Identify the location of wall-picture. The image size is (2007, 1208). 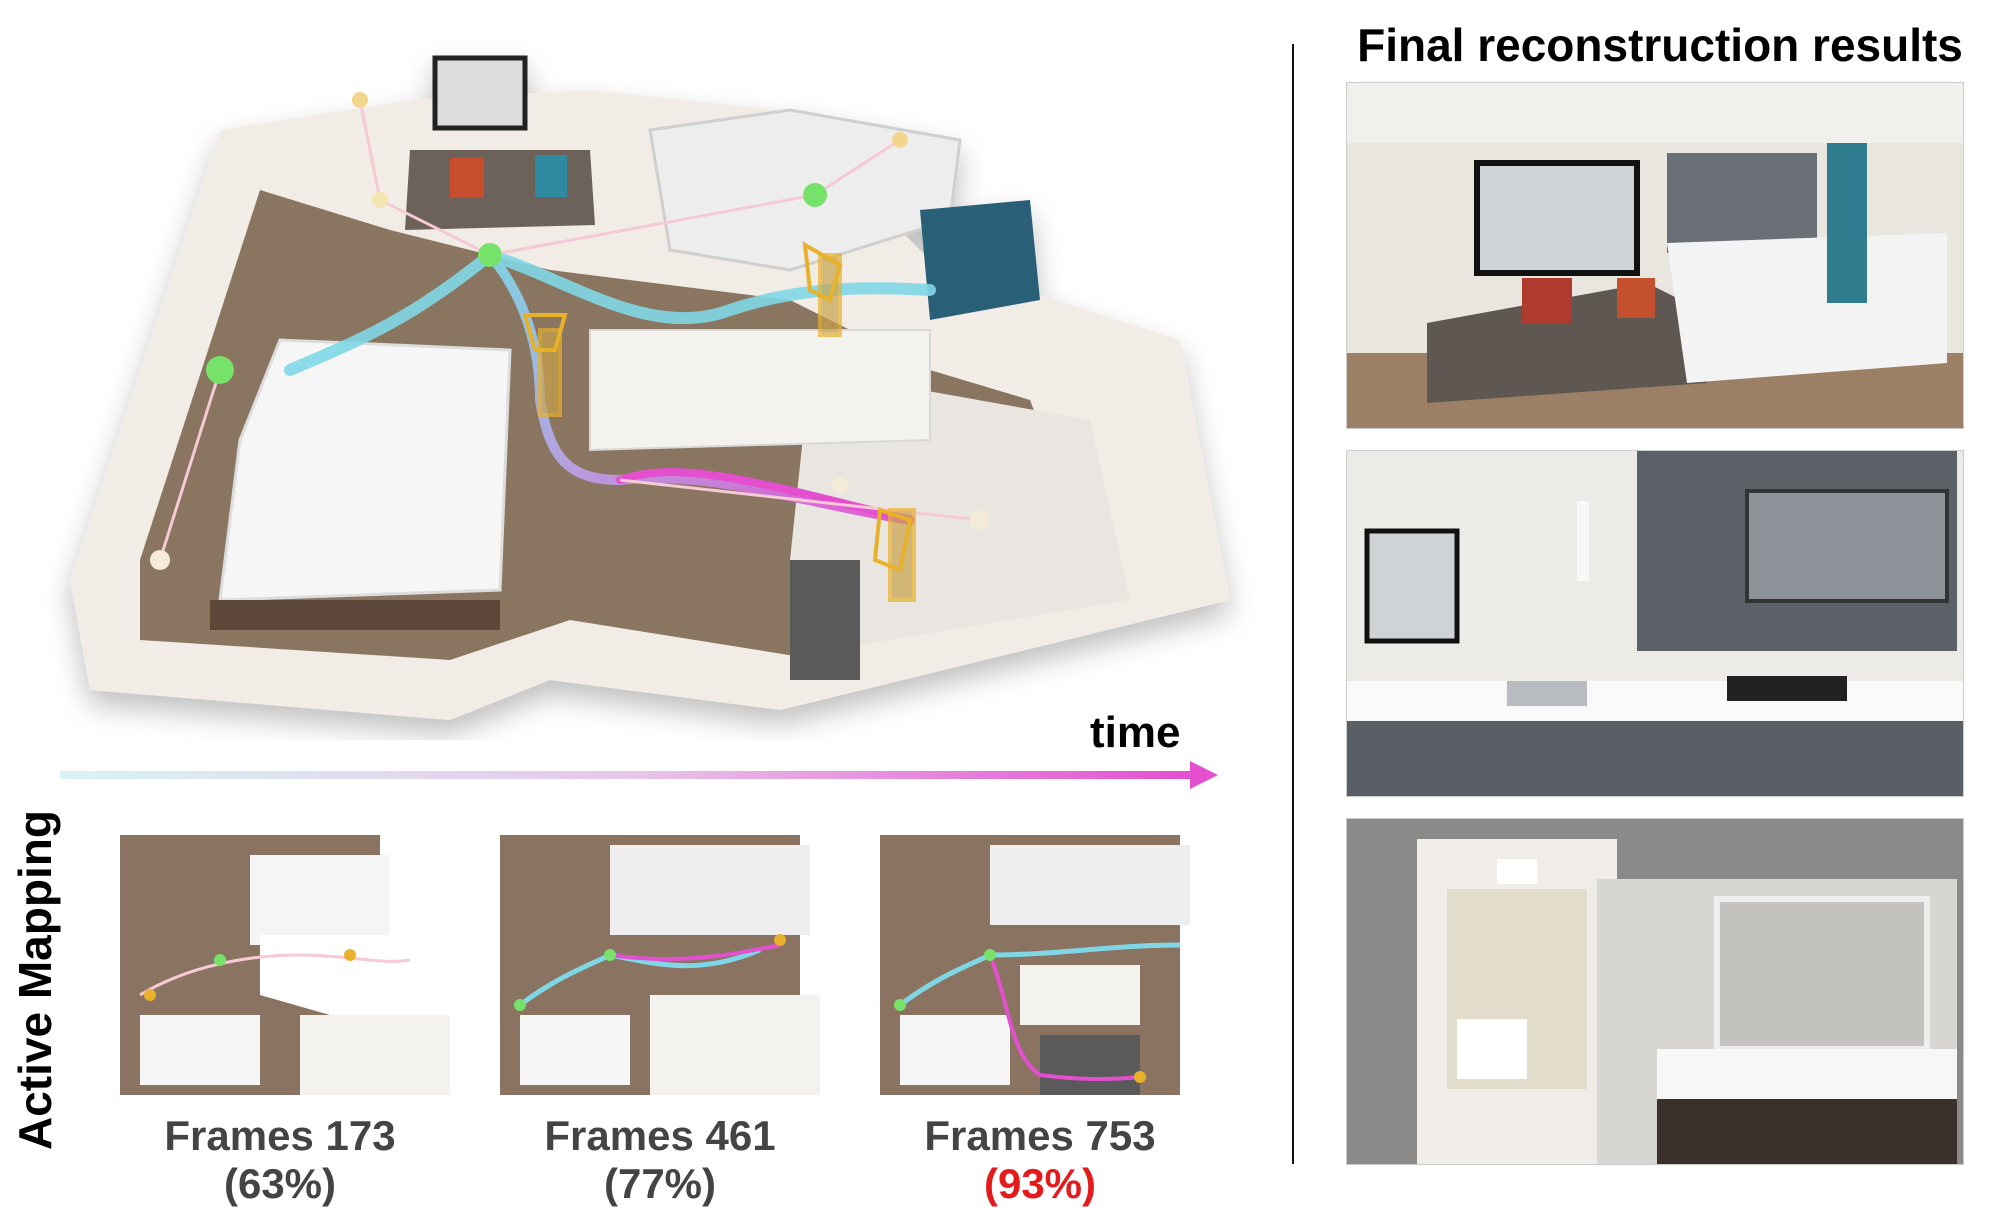
(480, 93).